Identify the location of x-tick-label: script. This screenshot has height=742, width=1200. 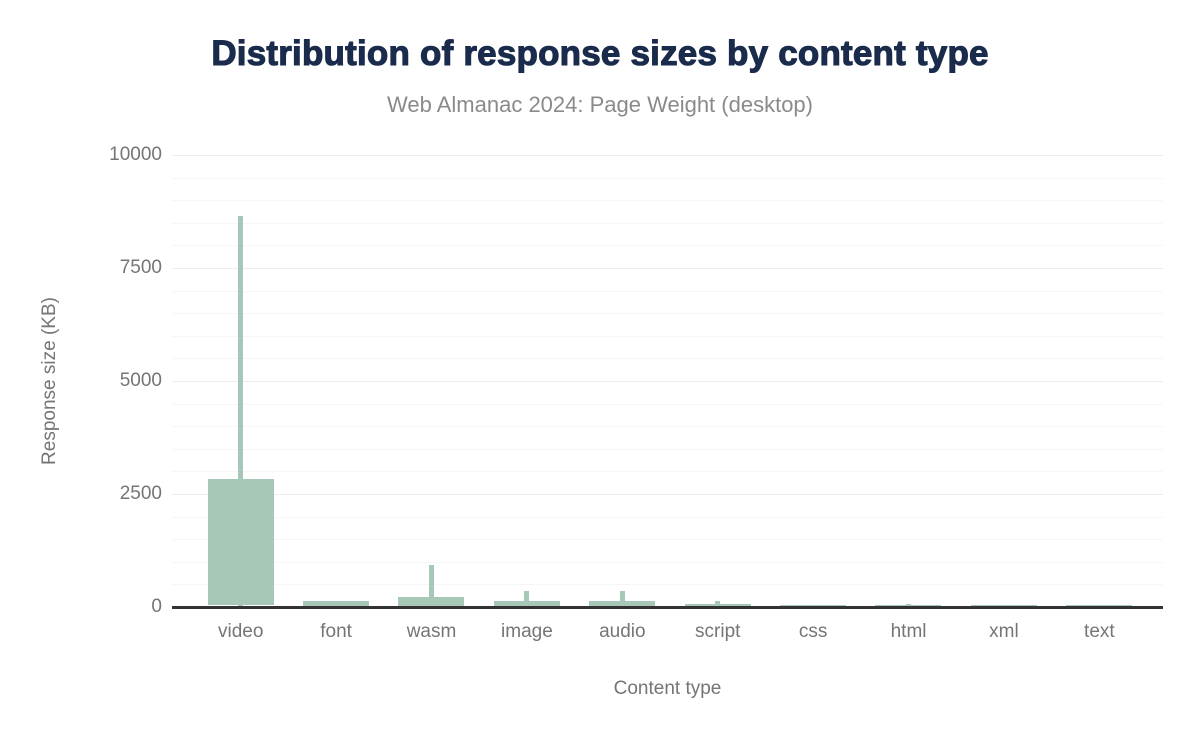
(718, 631).